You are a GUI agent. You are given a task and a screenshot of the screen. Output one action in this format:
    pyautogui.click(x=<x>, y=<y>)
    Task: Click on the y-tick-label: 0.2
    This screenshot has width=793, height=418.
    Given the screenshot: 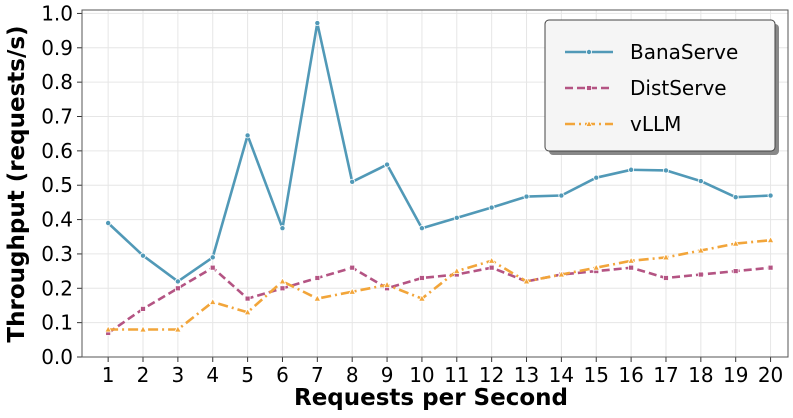 What is the action you would take?
    pyautogui.click(x=57, y=288)
    